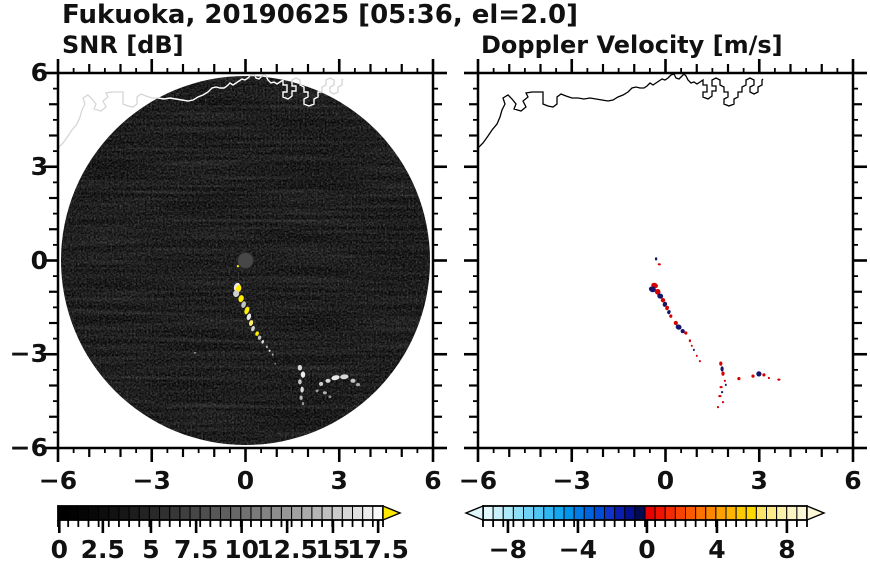  Describe the element at coordinates (571, 480) in the screenshot. I see `velocity-x-tick-label: −3` at that location.